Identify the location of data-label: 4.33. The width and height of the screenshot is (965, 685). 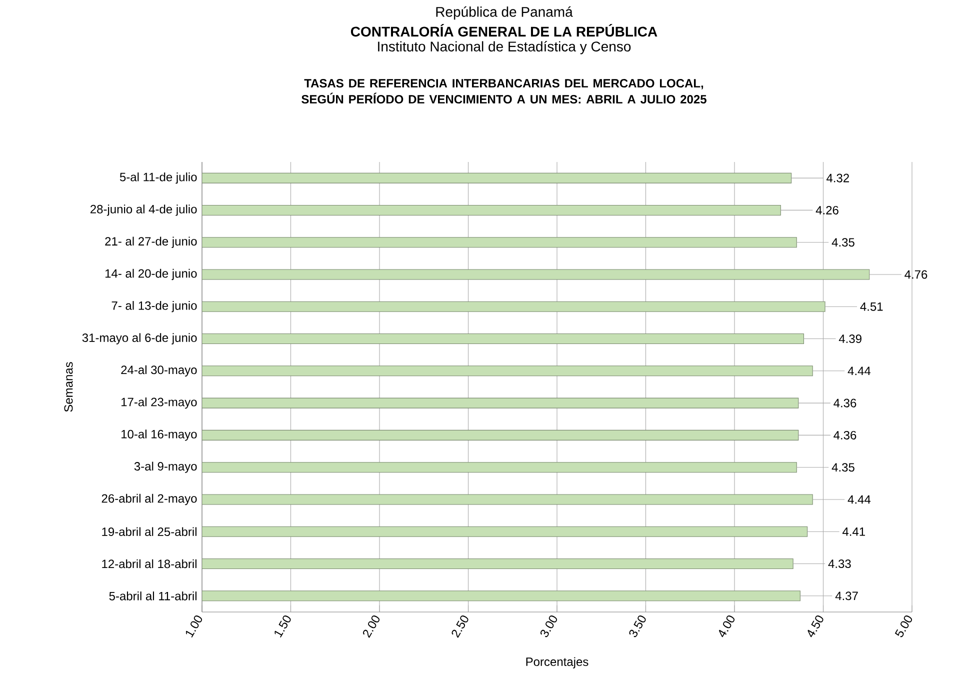
(839, 564).